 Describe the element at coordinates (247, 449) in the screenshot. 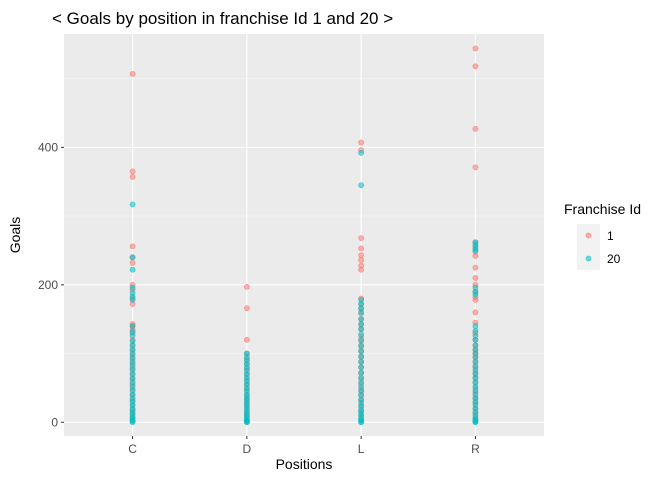

I see `x-tick-label: D` at that location.